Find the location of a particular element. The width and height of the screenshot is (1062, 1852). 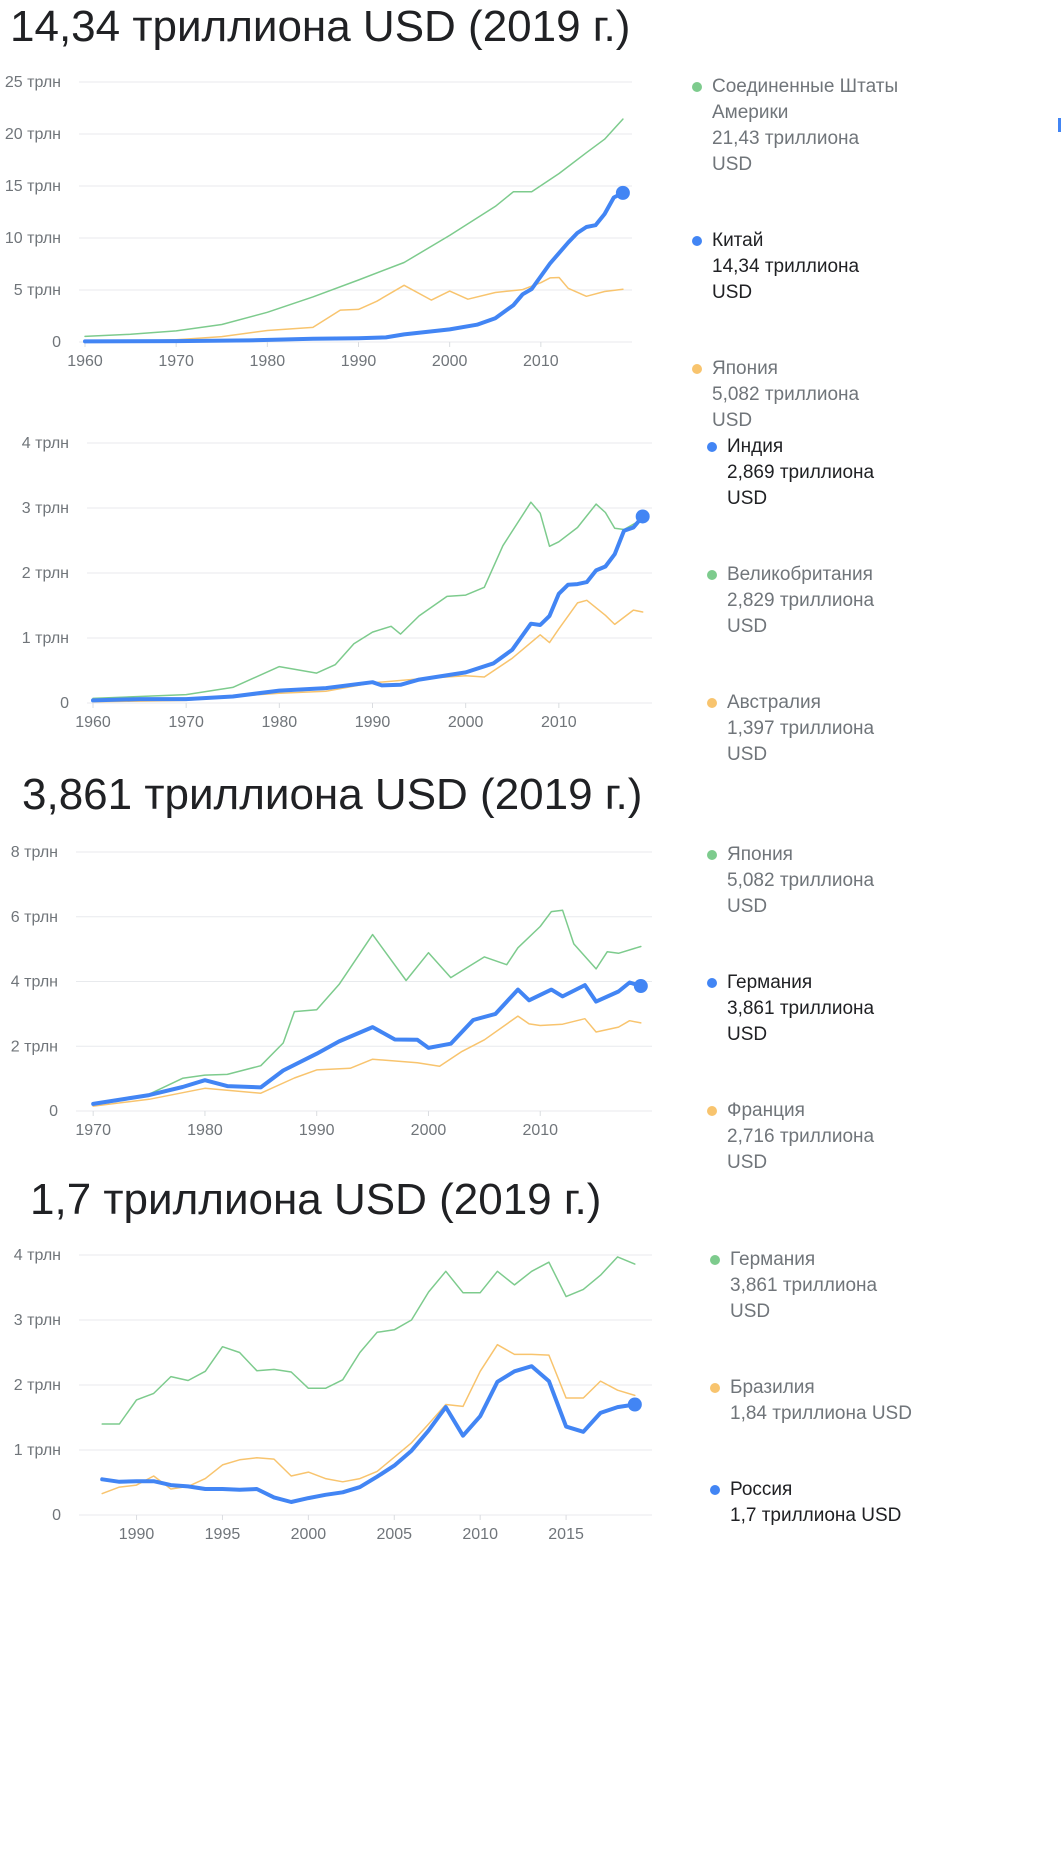

y-tick-label: 6 трлн is located at coordinates (34, 917).